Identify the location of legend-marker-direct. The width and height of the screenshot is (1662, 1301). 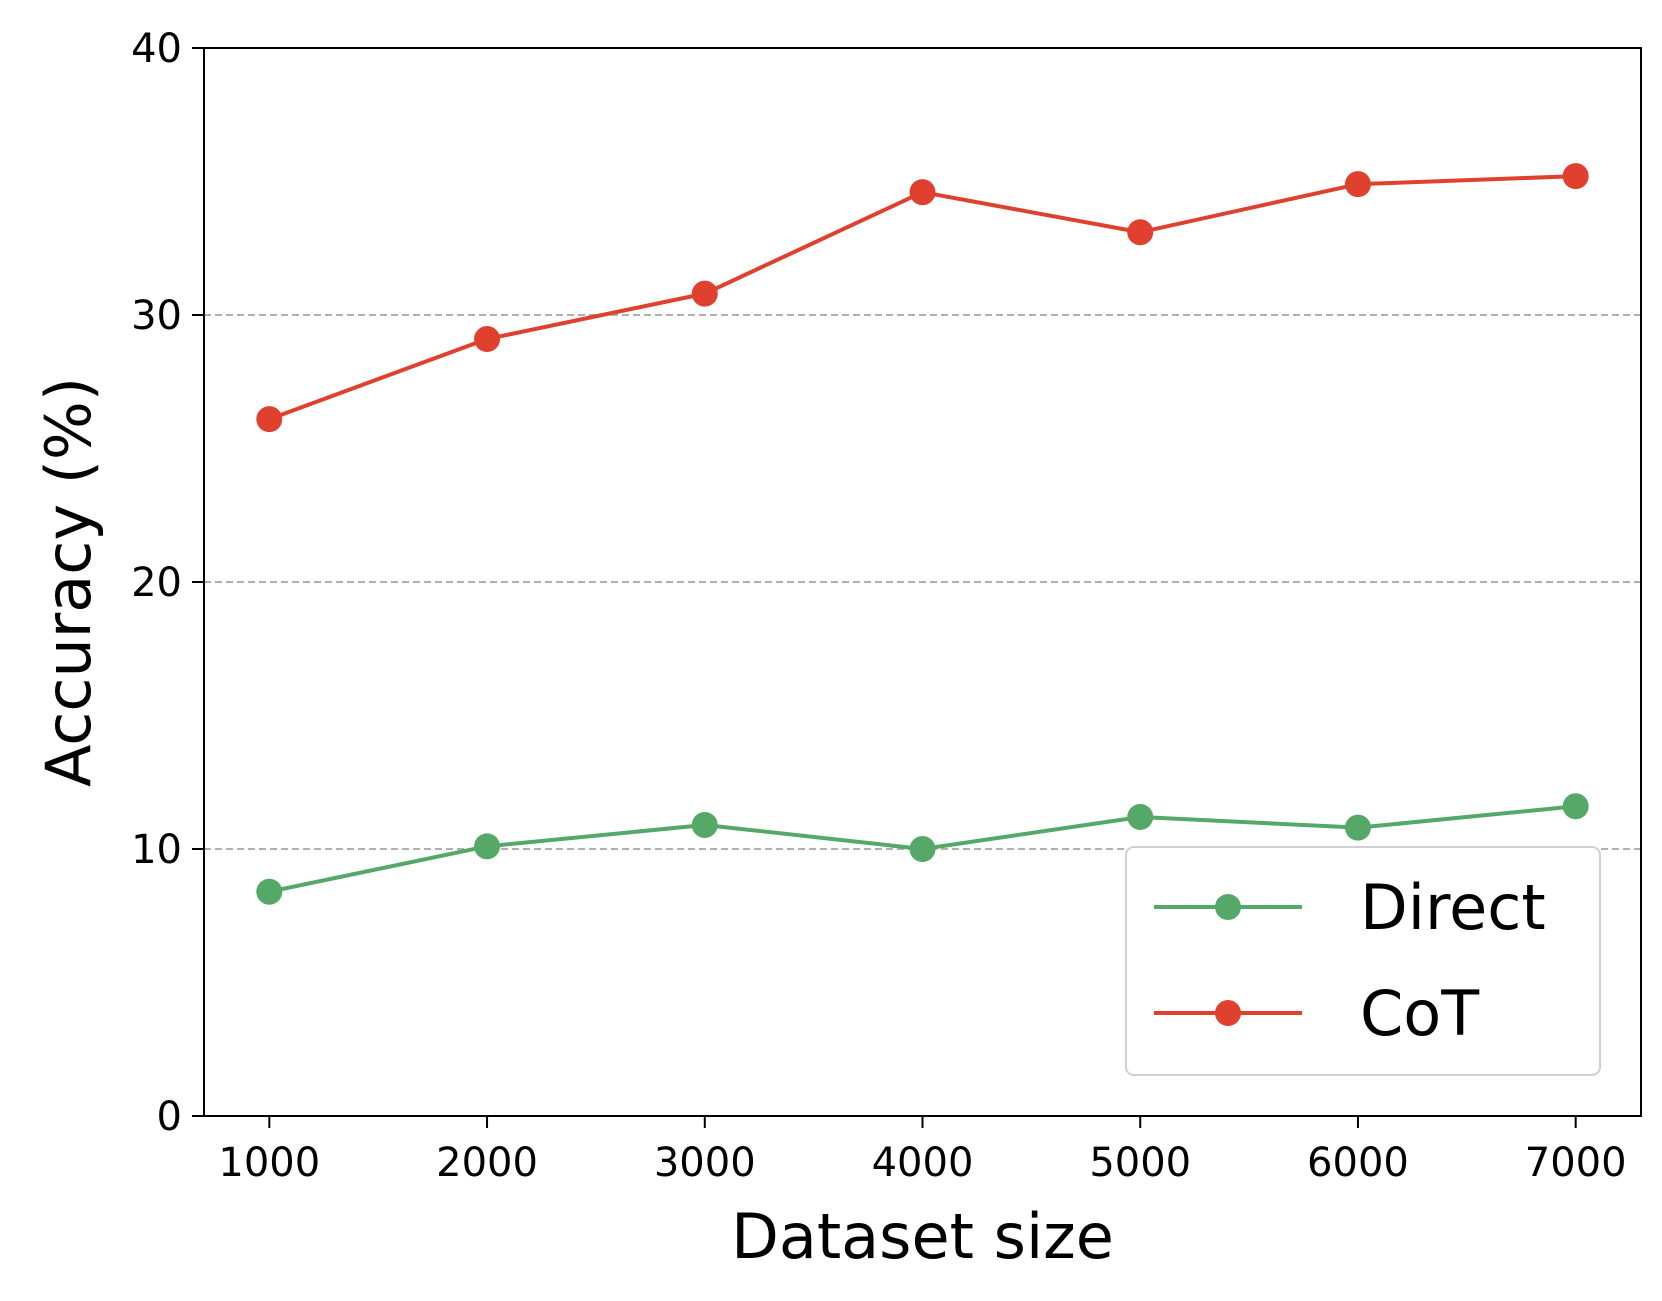
(1228, 907).